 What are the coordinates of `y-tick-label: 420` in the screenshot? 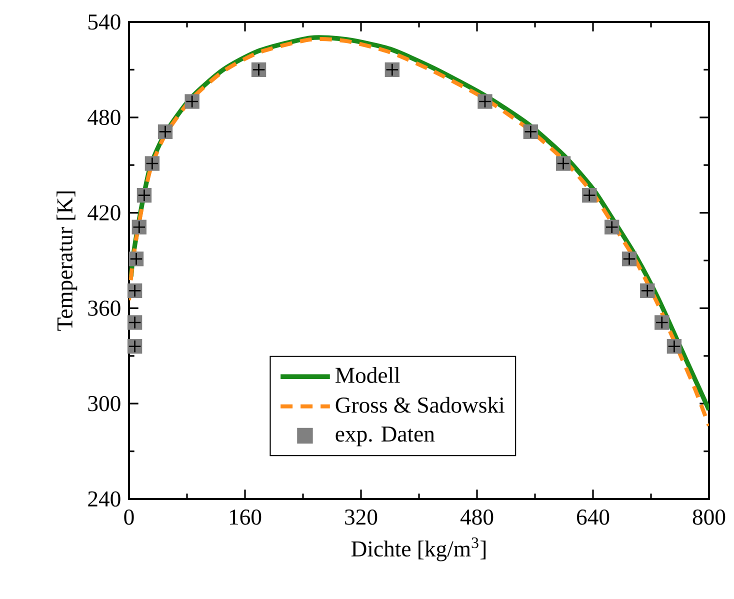 It's located at (104, 212).